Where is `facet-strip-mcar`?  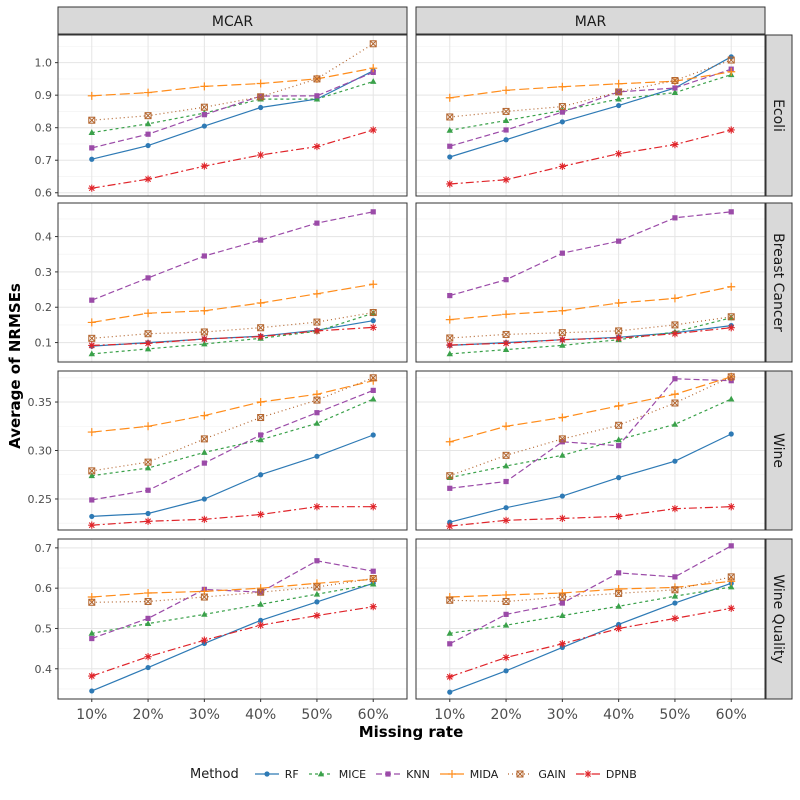
facet-strip-mcar is located at coordinates (232, 20).